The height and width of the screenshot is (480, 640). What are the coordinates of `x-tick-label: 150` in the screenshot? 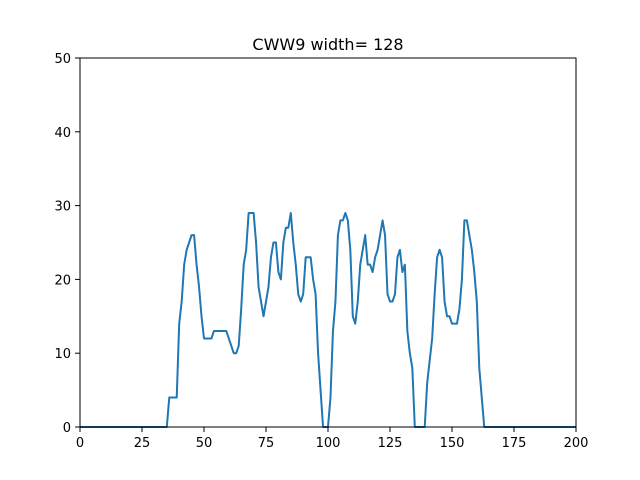 It's located at (452, 443).